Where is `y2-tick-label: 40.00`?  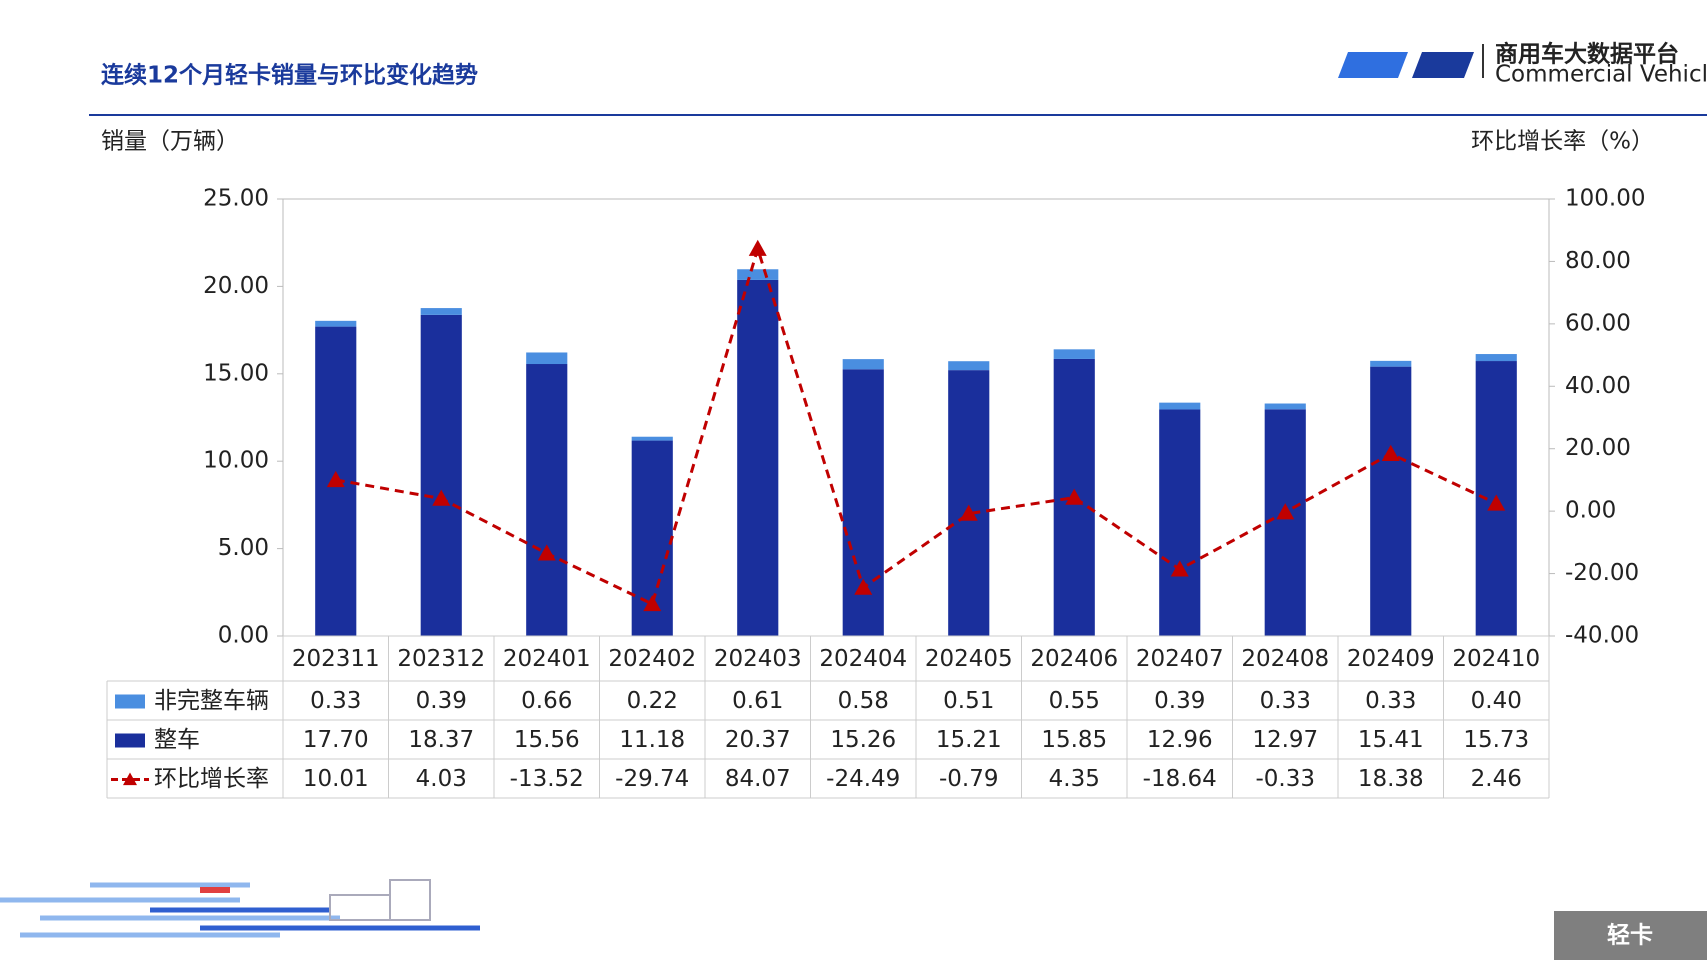
y2-tick-label: 40.00 is located at coordinates (1598, 386).